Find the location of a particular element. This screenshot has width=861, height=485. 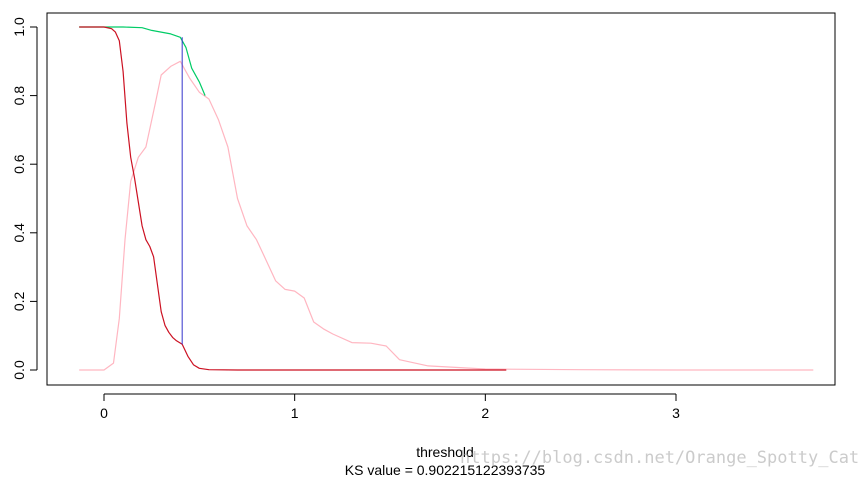

y-tick-label-5: 1.0 is located at coordinates (19, 27).